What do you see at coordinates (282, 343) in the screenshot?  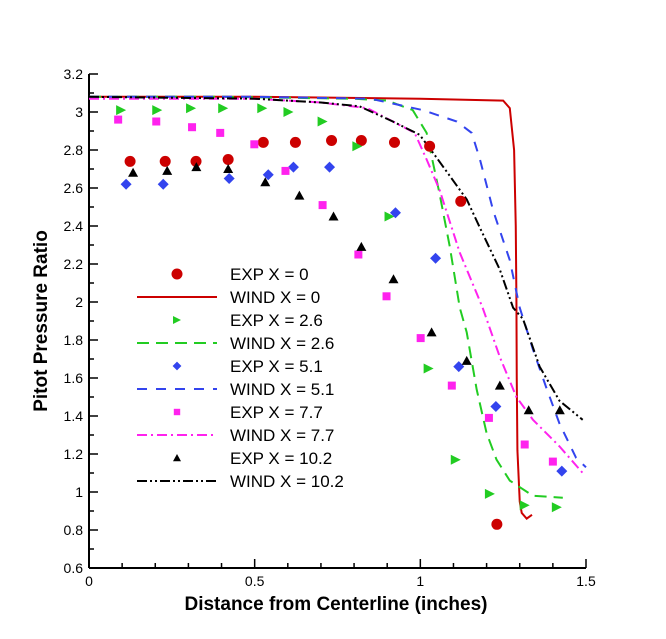 I see `legend-entry-label: WIND X = 2.6` at bounding box center [282, 343].